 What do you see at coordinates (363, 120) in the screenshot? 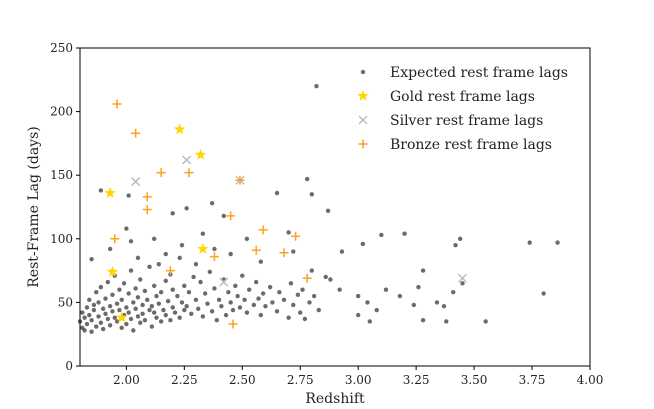
I see `legend-marker` at bounding box center [363, 120].